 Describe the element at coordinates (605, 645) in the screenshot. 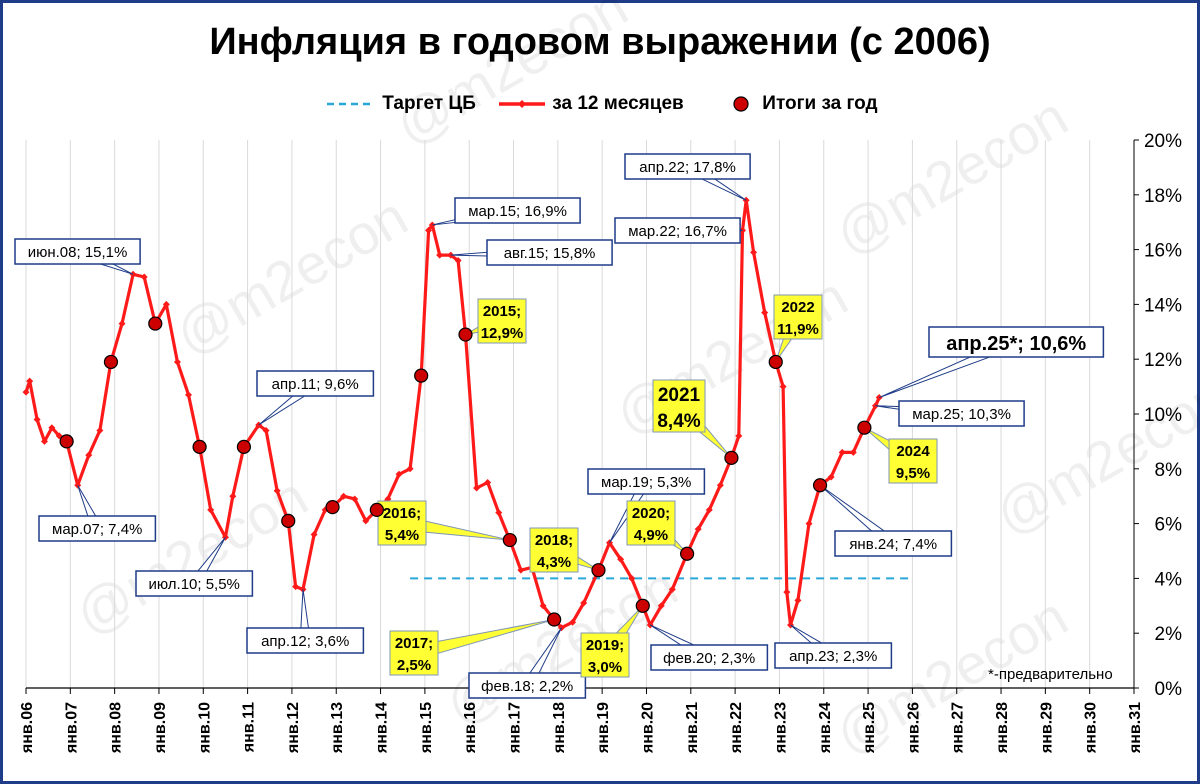

I see `callout-label: 2019;` at that location.